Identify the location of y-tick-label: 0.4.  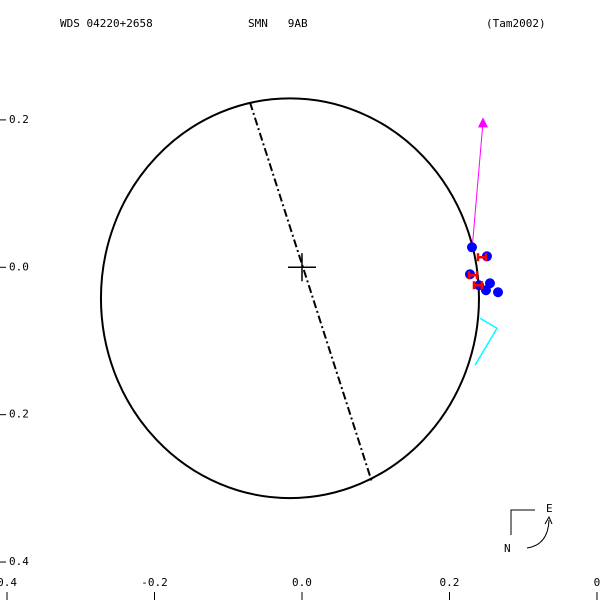
(19, 561).